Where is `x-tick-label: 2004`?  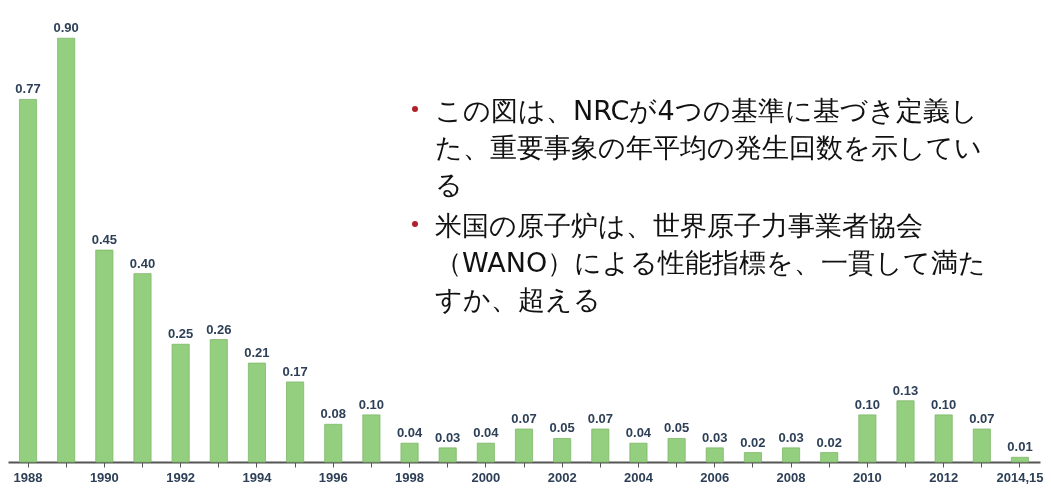 x-tick-label: 2004 is located at coordinates (638, 477).